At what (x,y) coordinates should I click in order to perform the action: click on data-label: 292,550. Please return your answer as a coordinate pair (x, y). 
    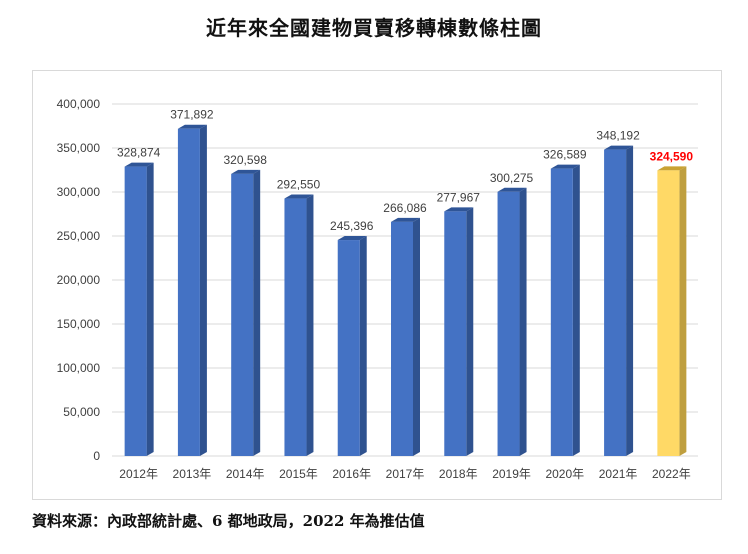
    Looking at the image, I should click on (299, 185).